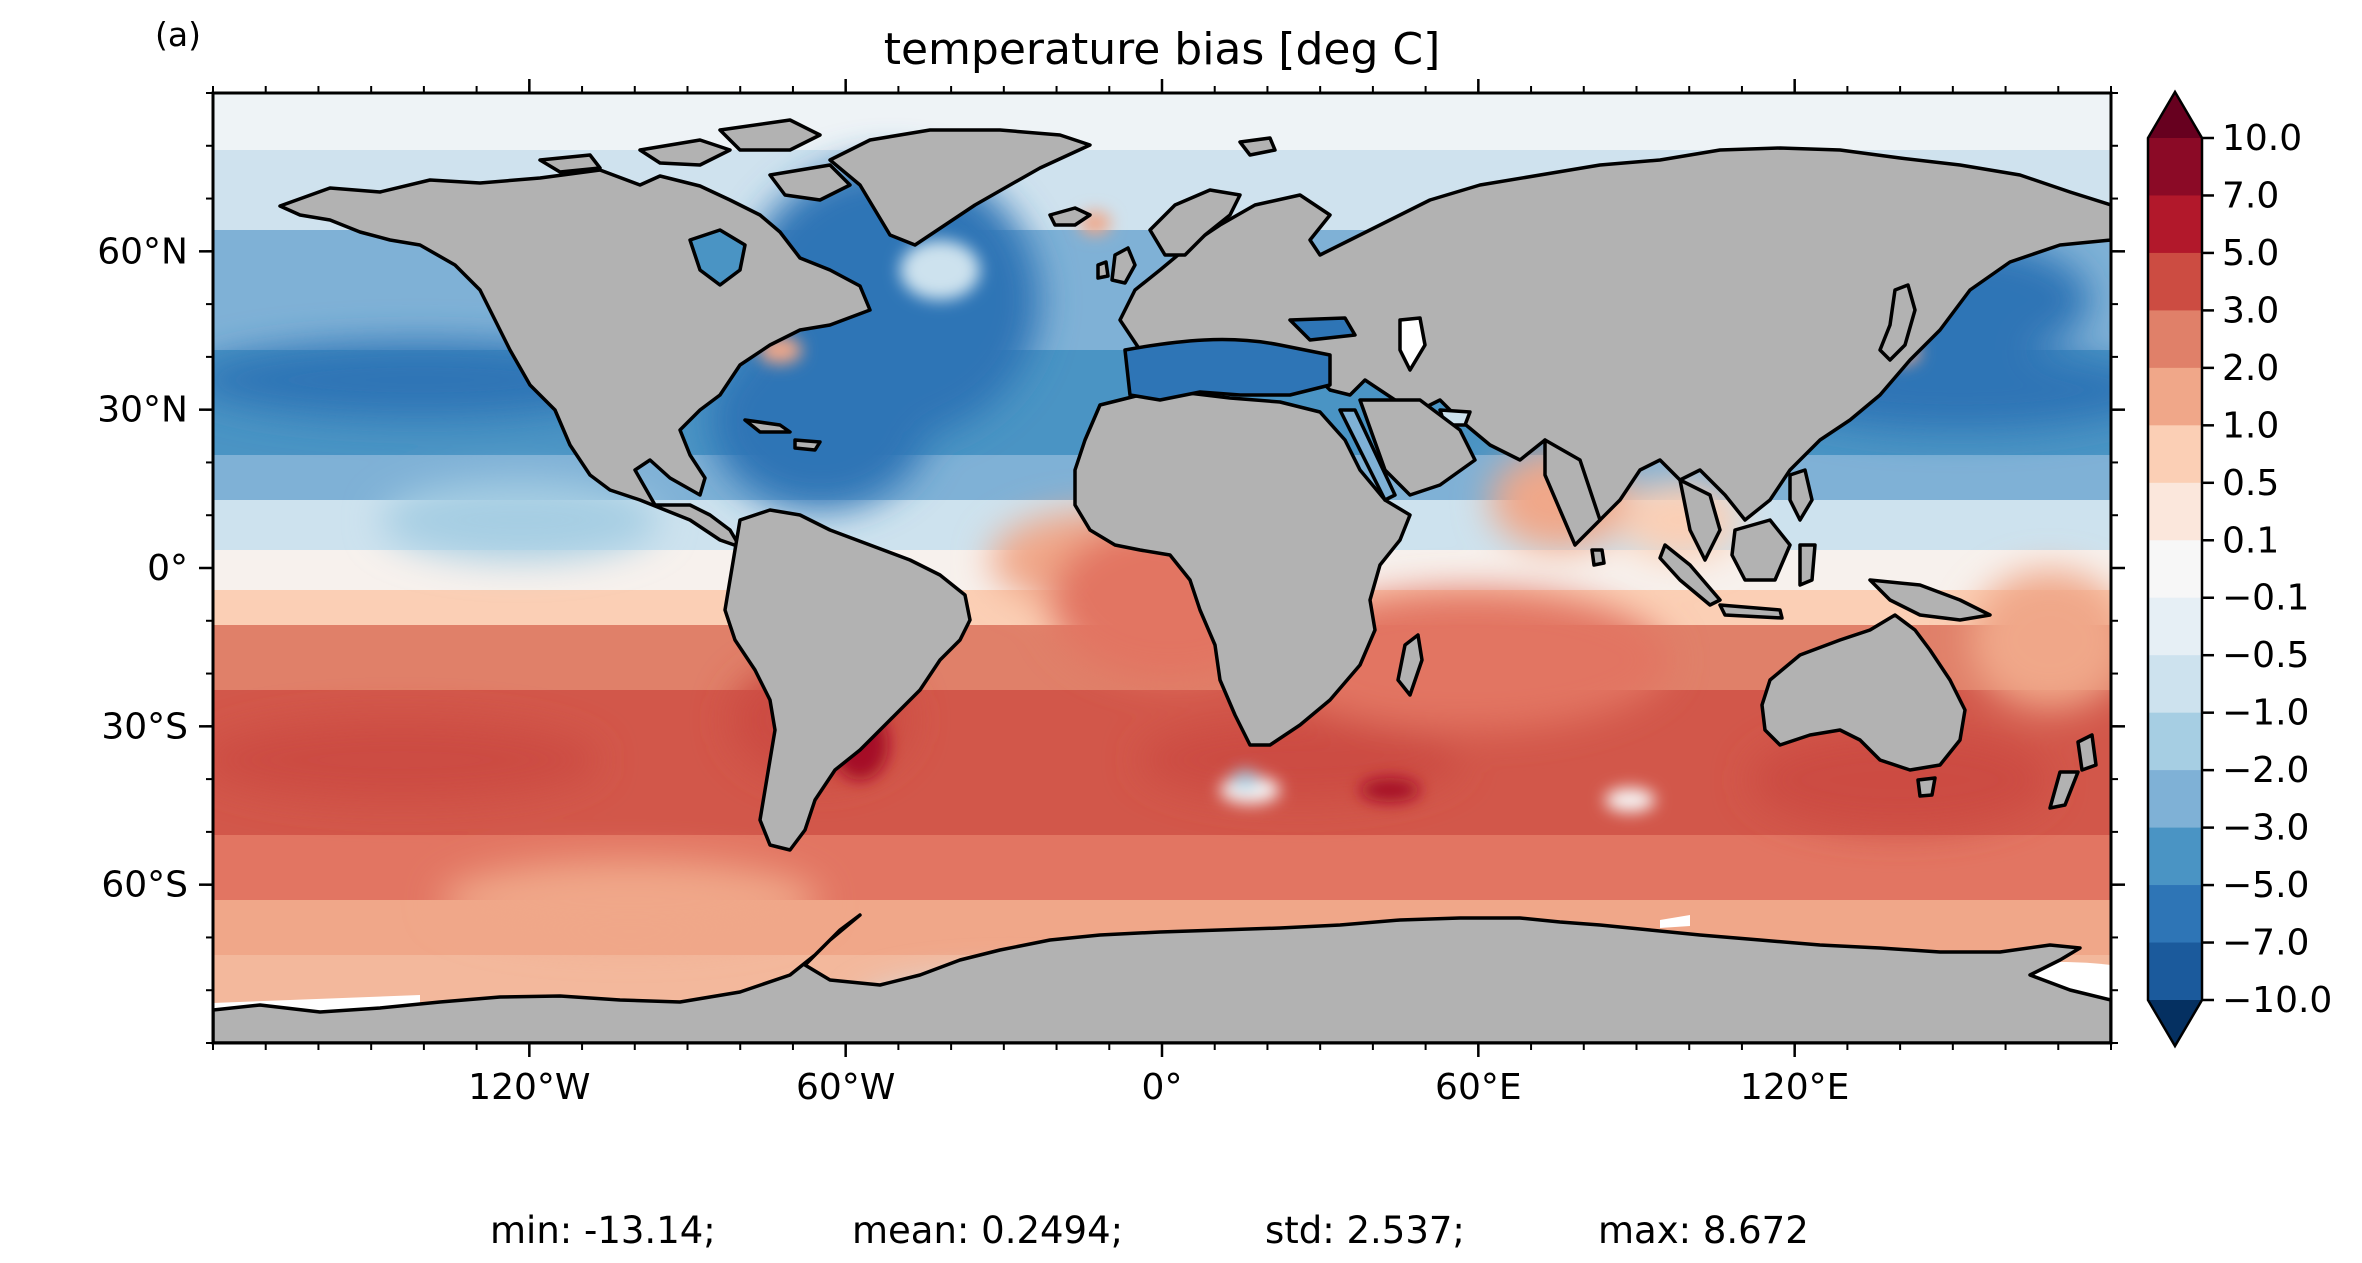  What do you see at coordinates (2265, 828) in the screenshot?
I see `colorbar-label: −3.0` at bounding box center [2265, 828].